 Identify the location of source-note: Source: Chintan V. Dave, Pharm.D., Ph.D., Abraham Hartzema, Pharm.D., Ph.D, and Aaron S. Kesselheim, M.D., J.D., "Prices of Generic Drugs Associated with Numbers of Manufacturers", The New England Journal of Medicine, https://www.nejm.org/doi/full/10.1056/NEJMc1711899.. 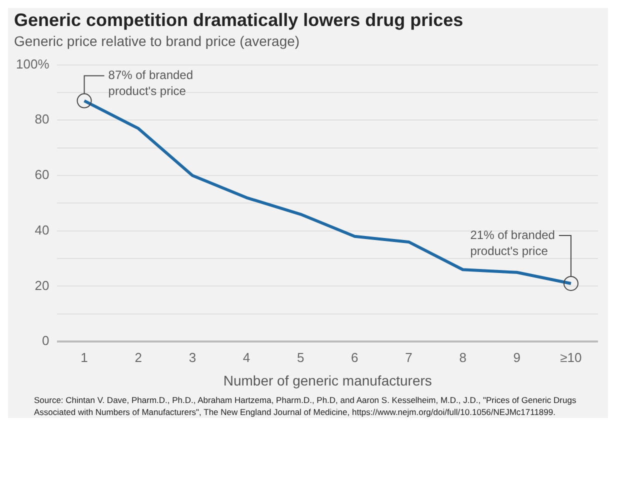
(306, 406).